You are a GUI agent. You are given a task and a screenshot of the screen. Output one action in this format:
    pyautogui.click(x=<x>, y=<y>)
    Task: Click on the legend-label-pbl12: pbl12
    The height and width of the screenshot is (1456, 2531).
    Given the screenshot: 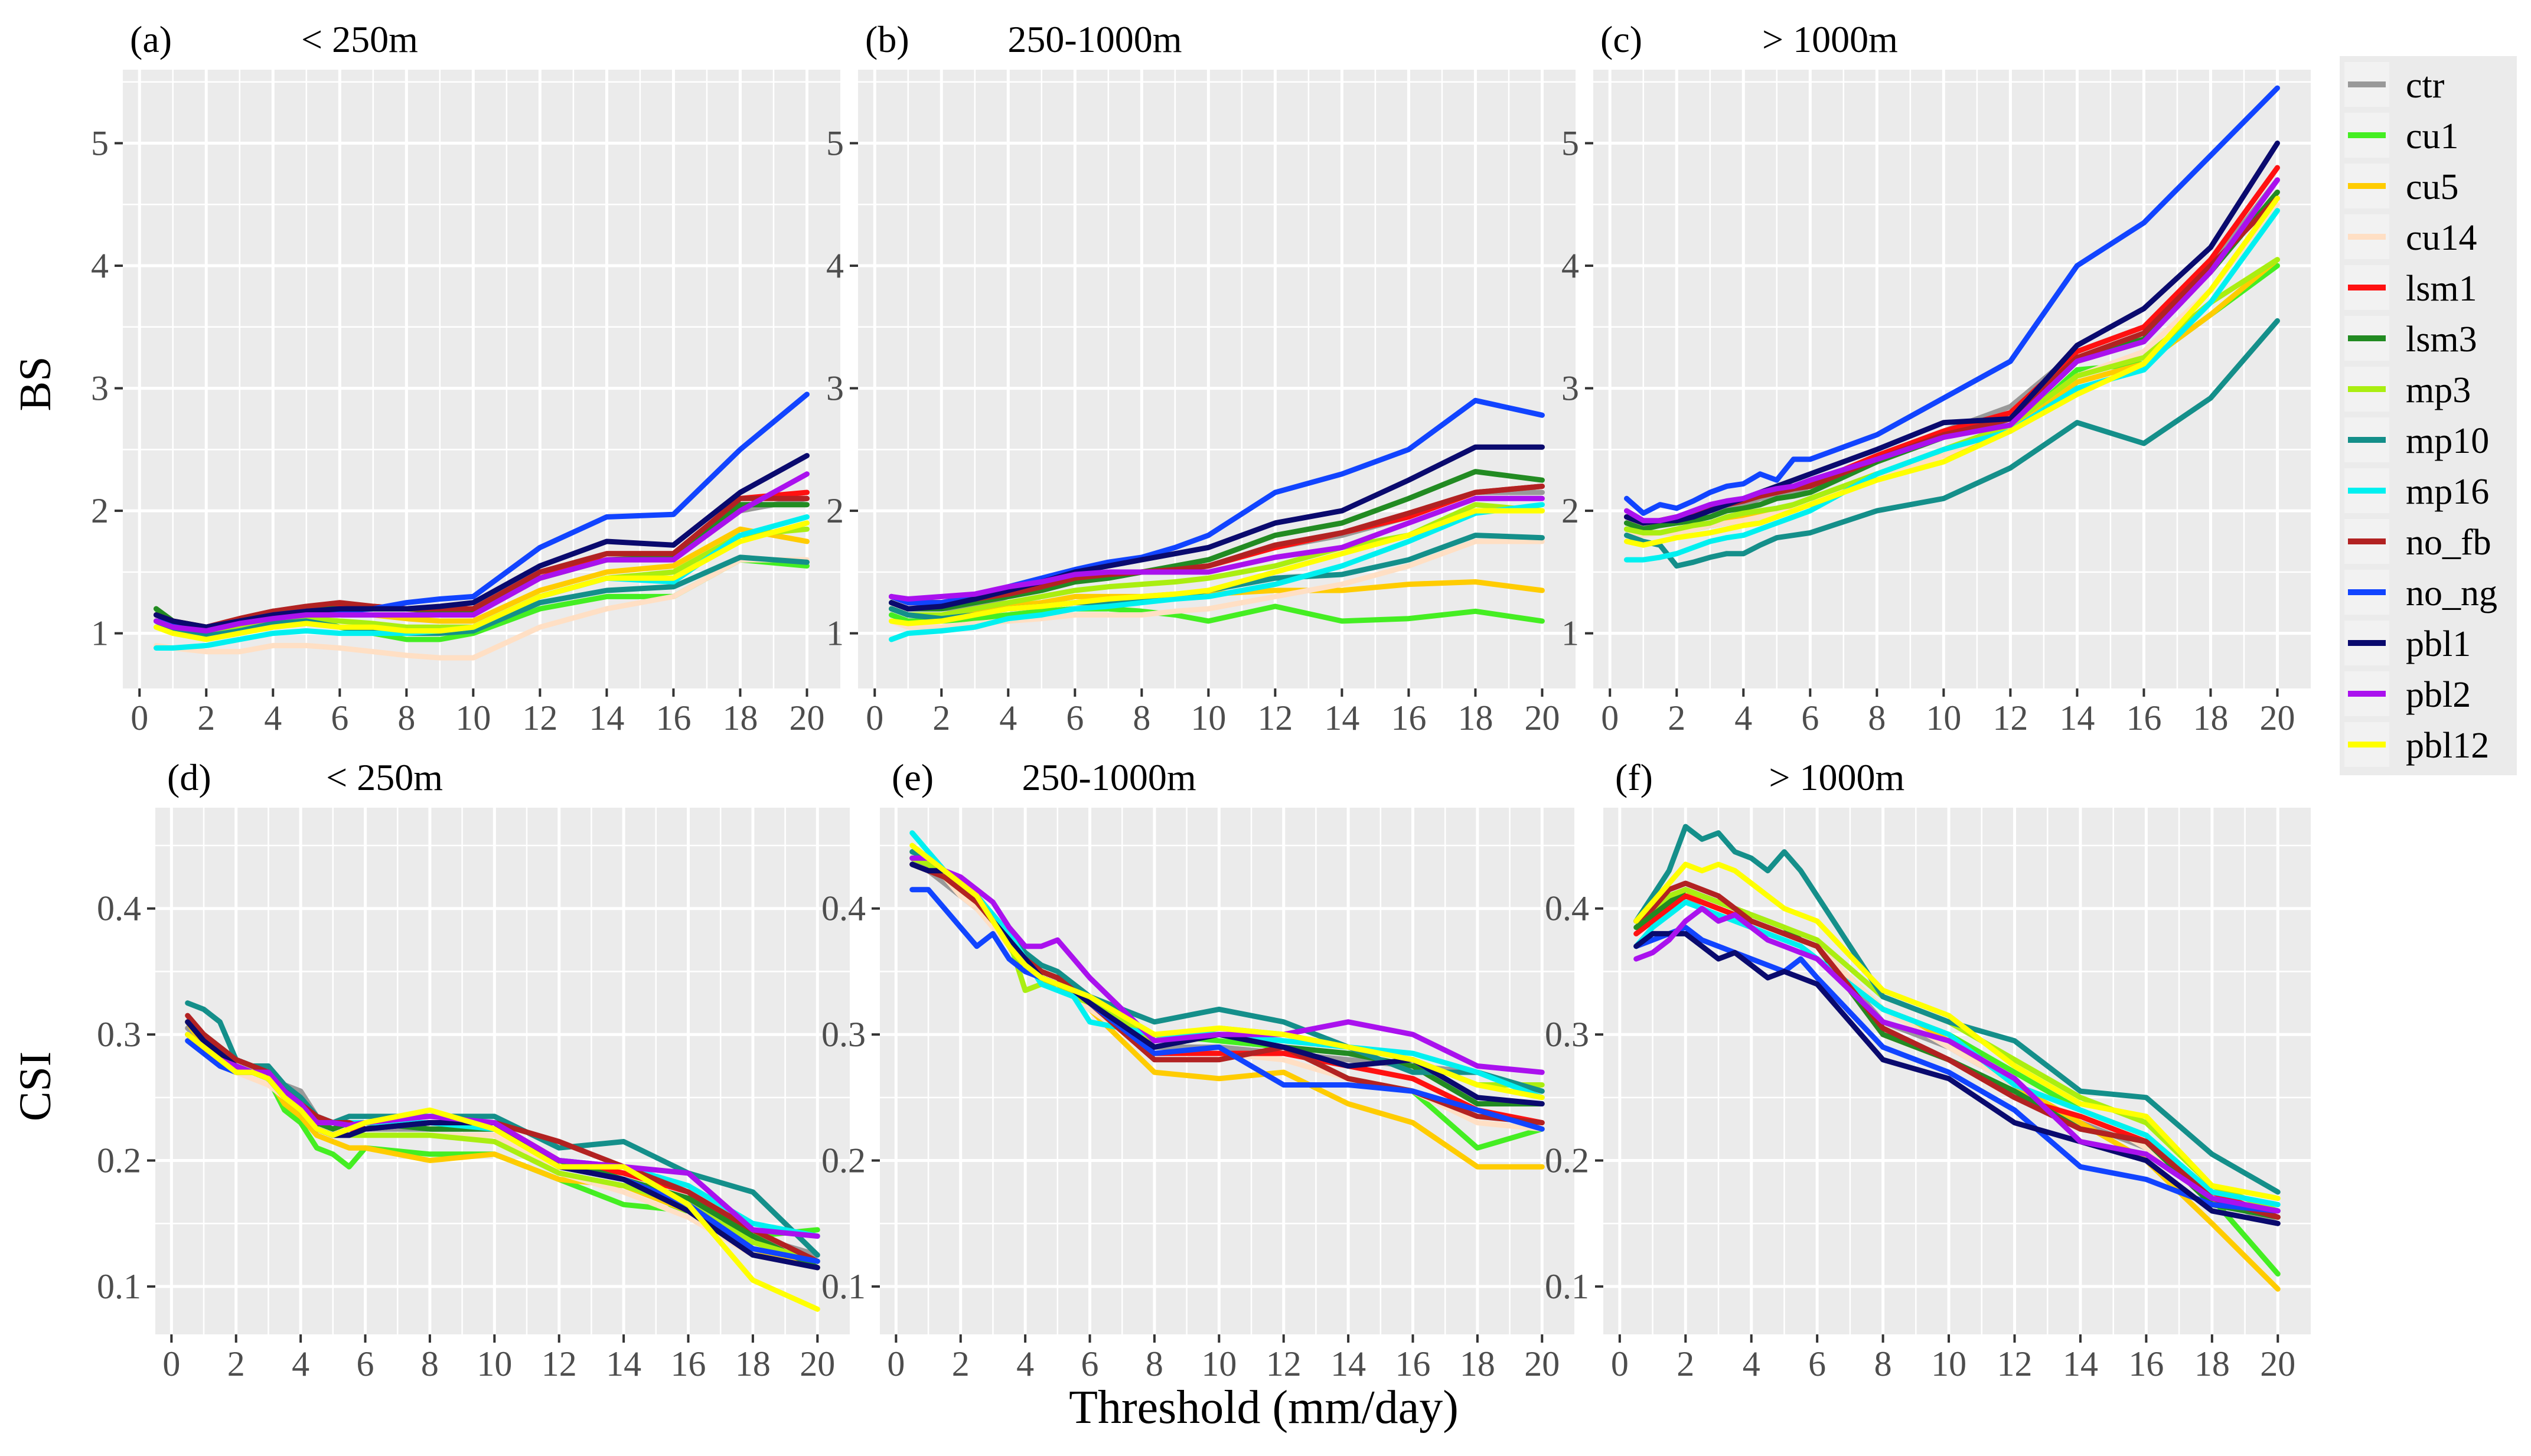 What is the action you would take?
    pyautogui.click(x=2447, y=746)
    